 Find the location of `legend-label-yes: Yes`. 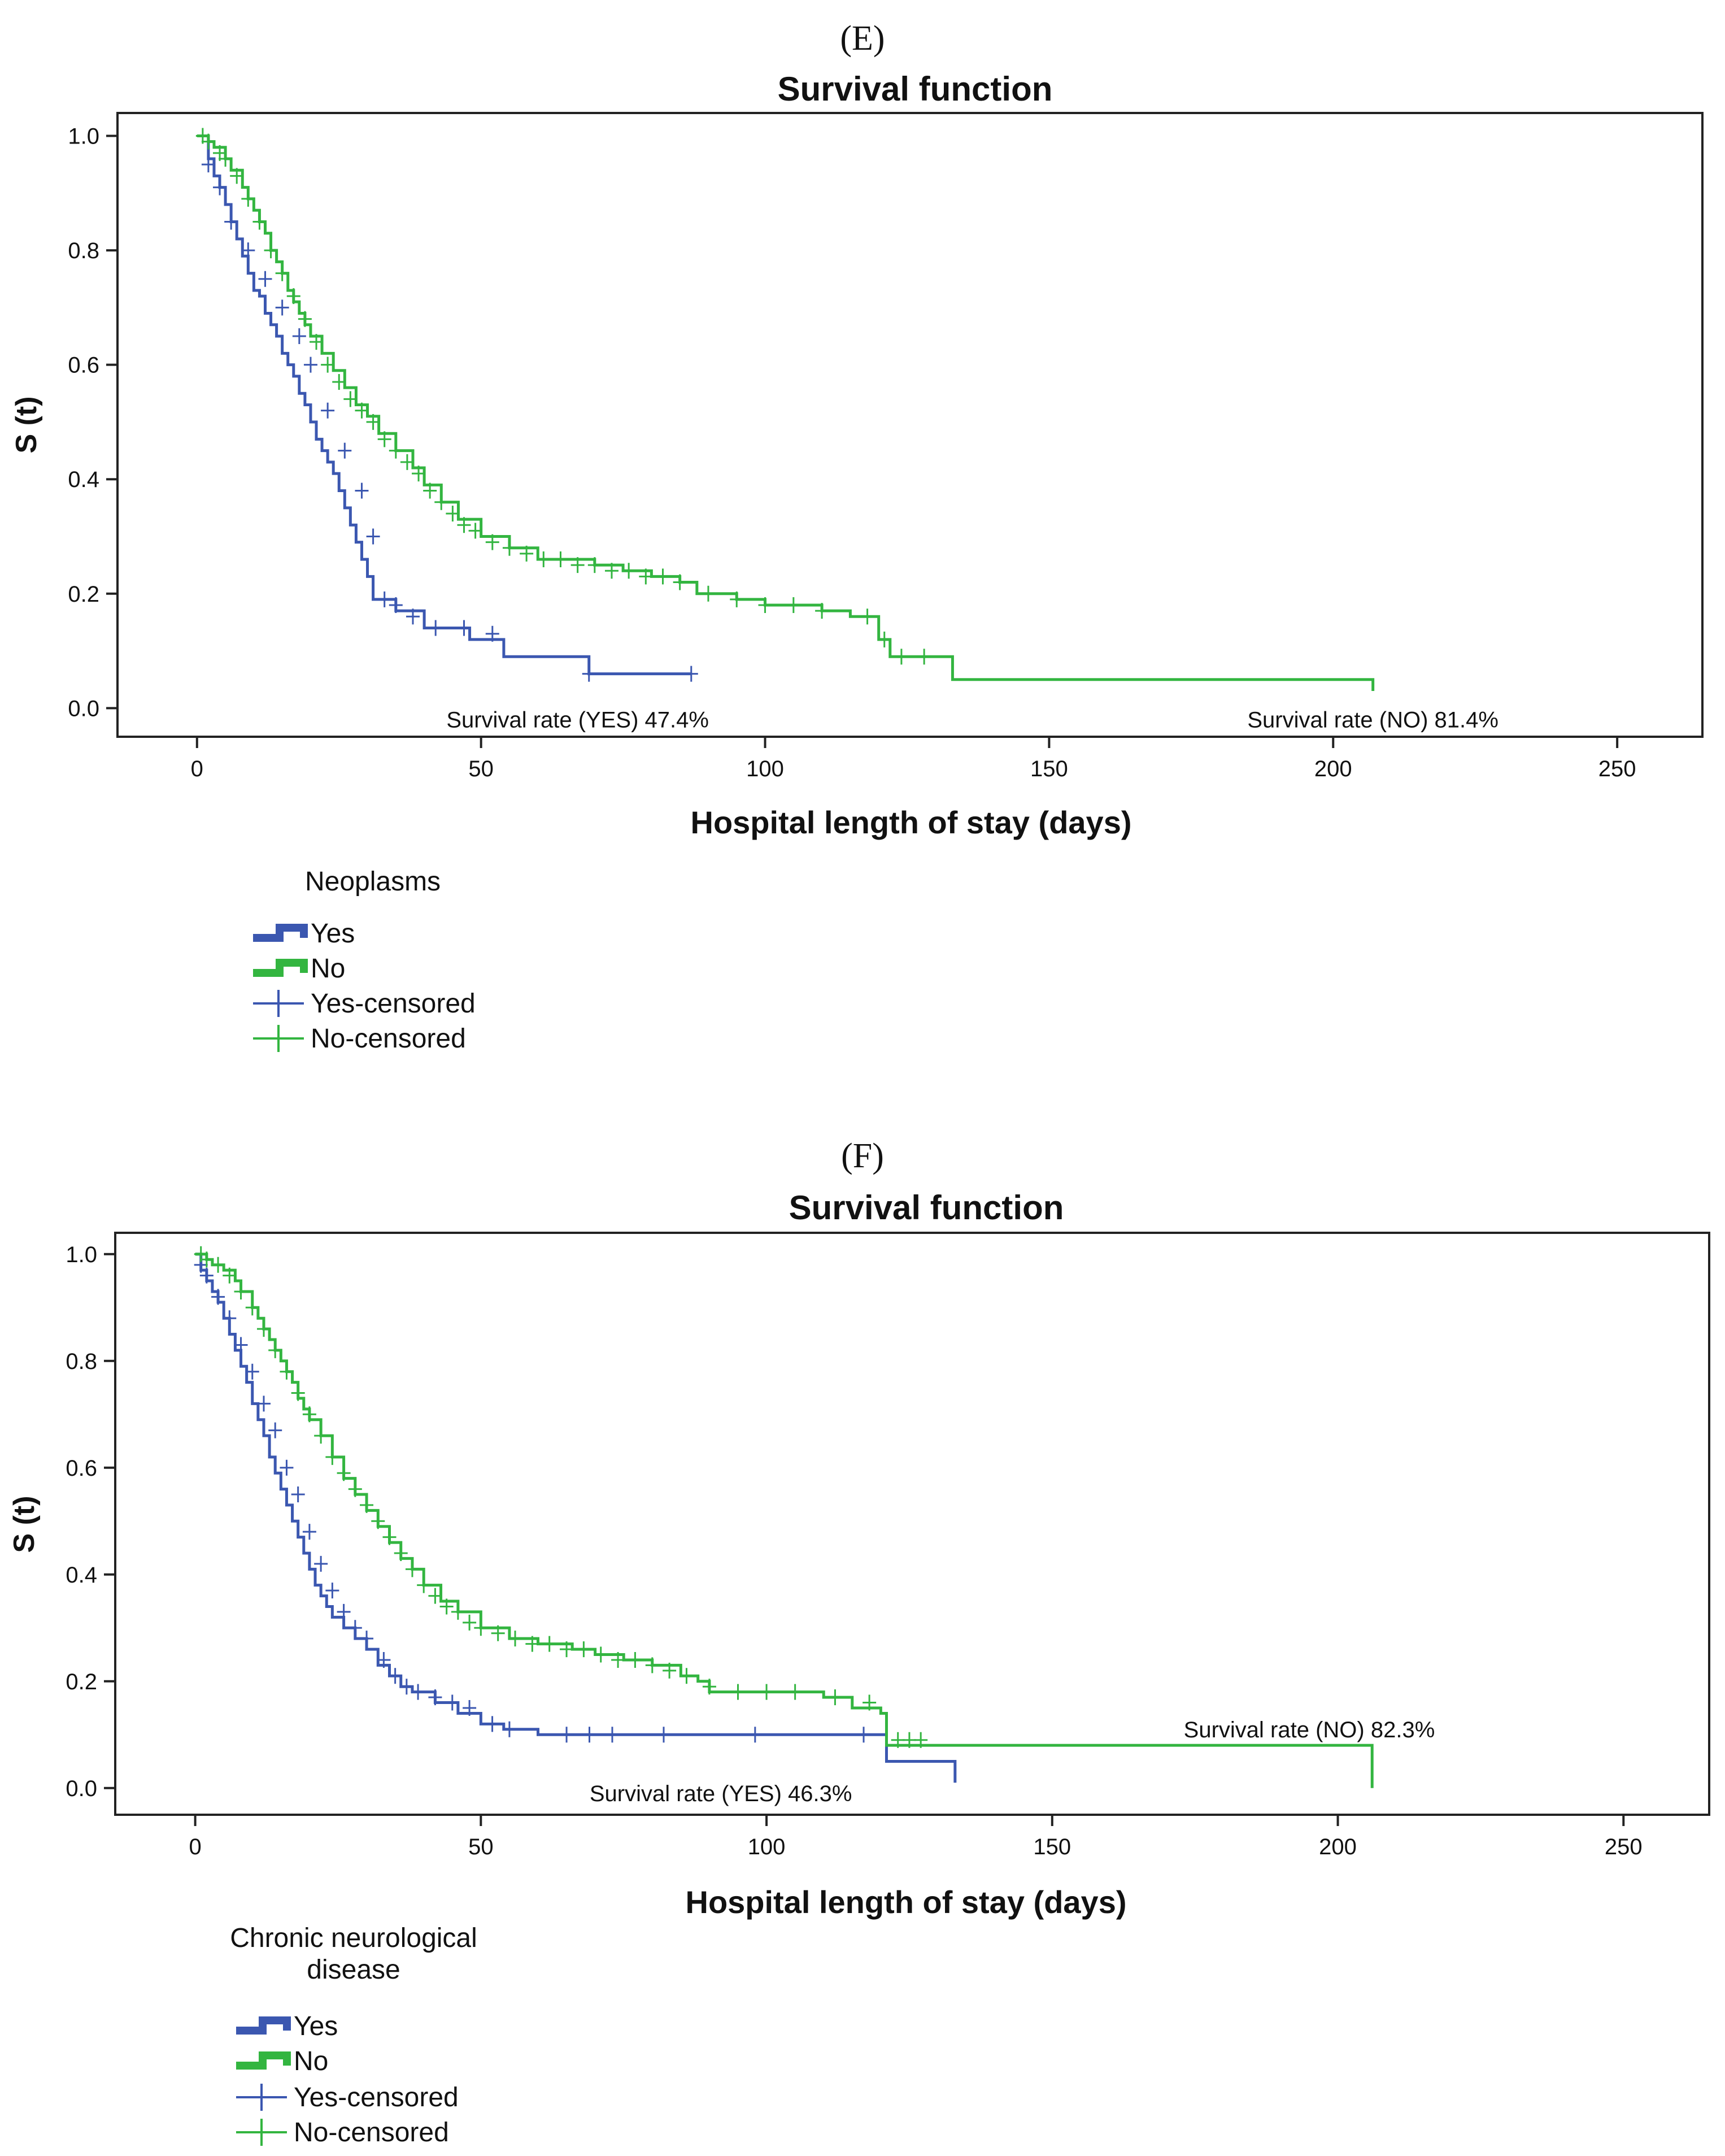

legend-label-yes: Yes is located at coordinates (316, 2026).